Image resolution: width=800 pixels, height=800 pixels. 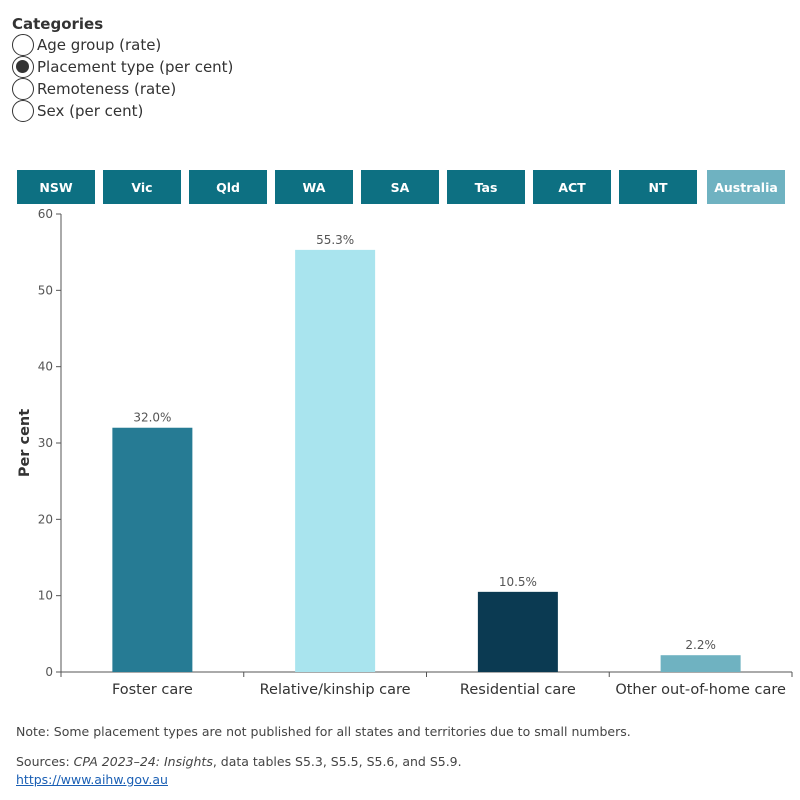 What do you see at coordinates (99, 45) in the screenshot?
I see `radio-label: Age group (rate)` at bounding box center [99, 45].